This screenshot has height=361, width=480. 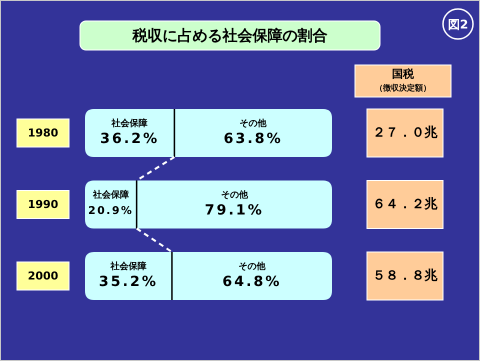 I want to click on text: ２７．０兆, so click(x=405, y=133).